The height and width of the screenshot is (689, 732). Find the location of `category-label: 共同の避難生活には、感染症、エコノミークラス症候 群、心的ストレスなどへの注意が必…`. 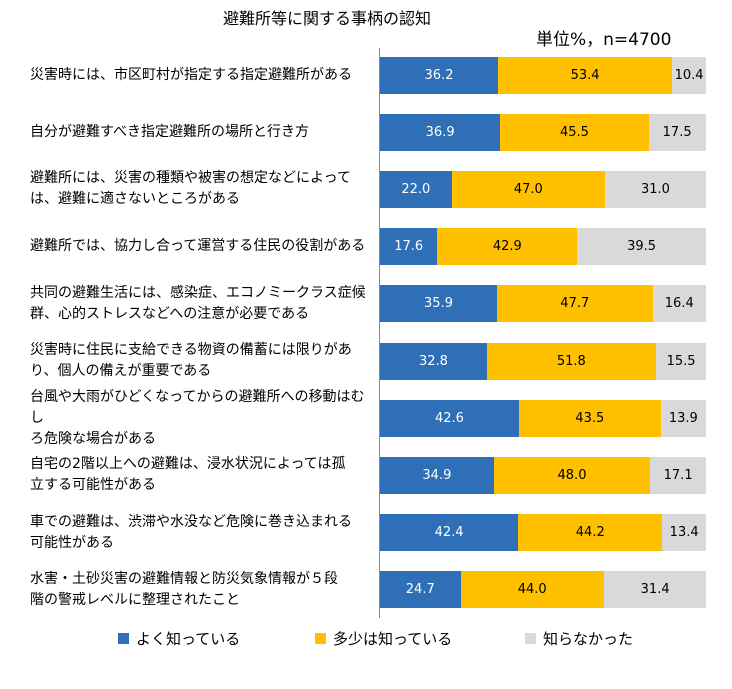

category-label: 共同の避難生活には、感染症、エコノミークラス症候 群、心的ストレスなどへの注意が必… is located at coordinates (200, 304).